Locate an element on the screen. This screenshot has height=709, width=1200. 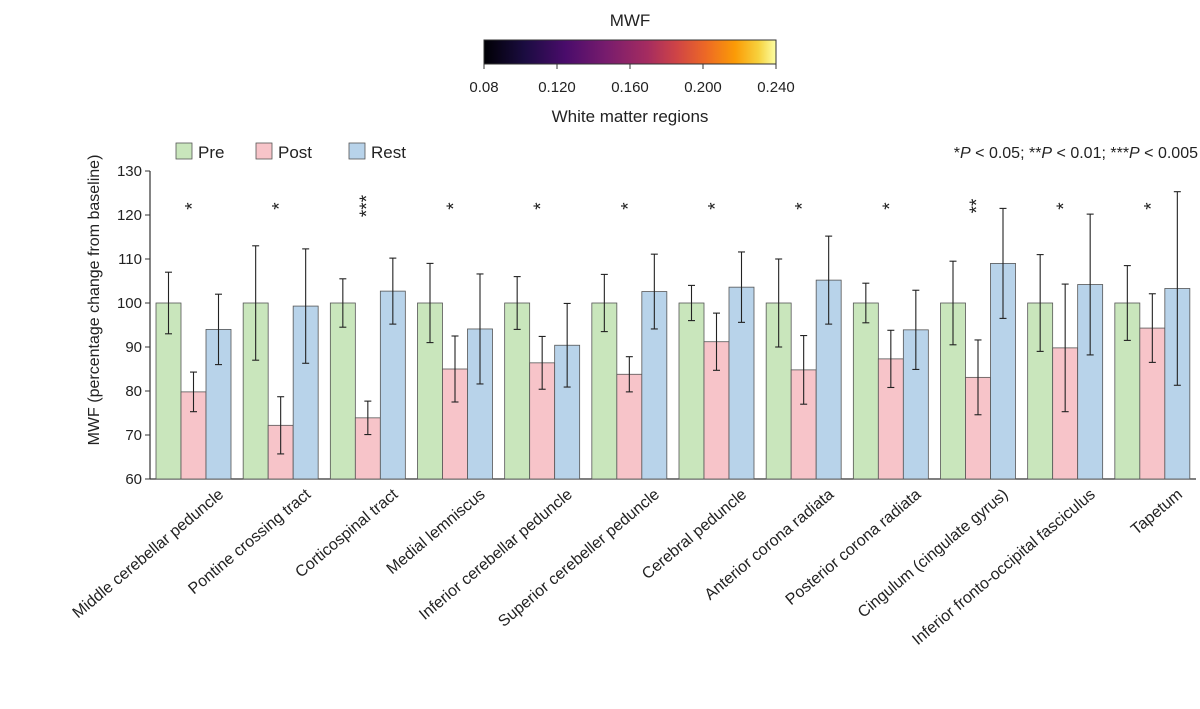
y-tick-label: 70 is located at coordinates (133, 435).